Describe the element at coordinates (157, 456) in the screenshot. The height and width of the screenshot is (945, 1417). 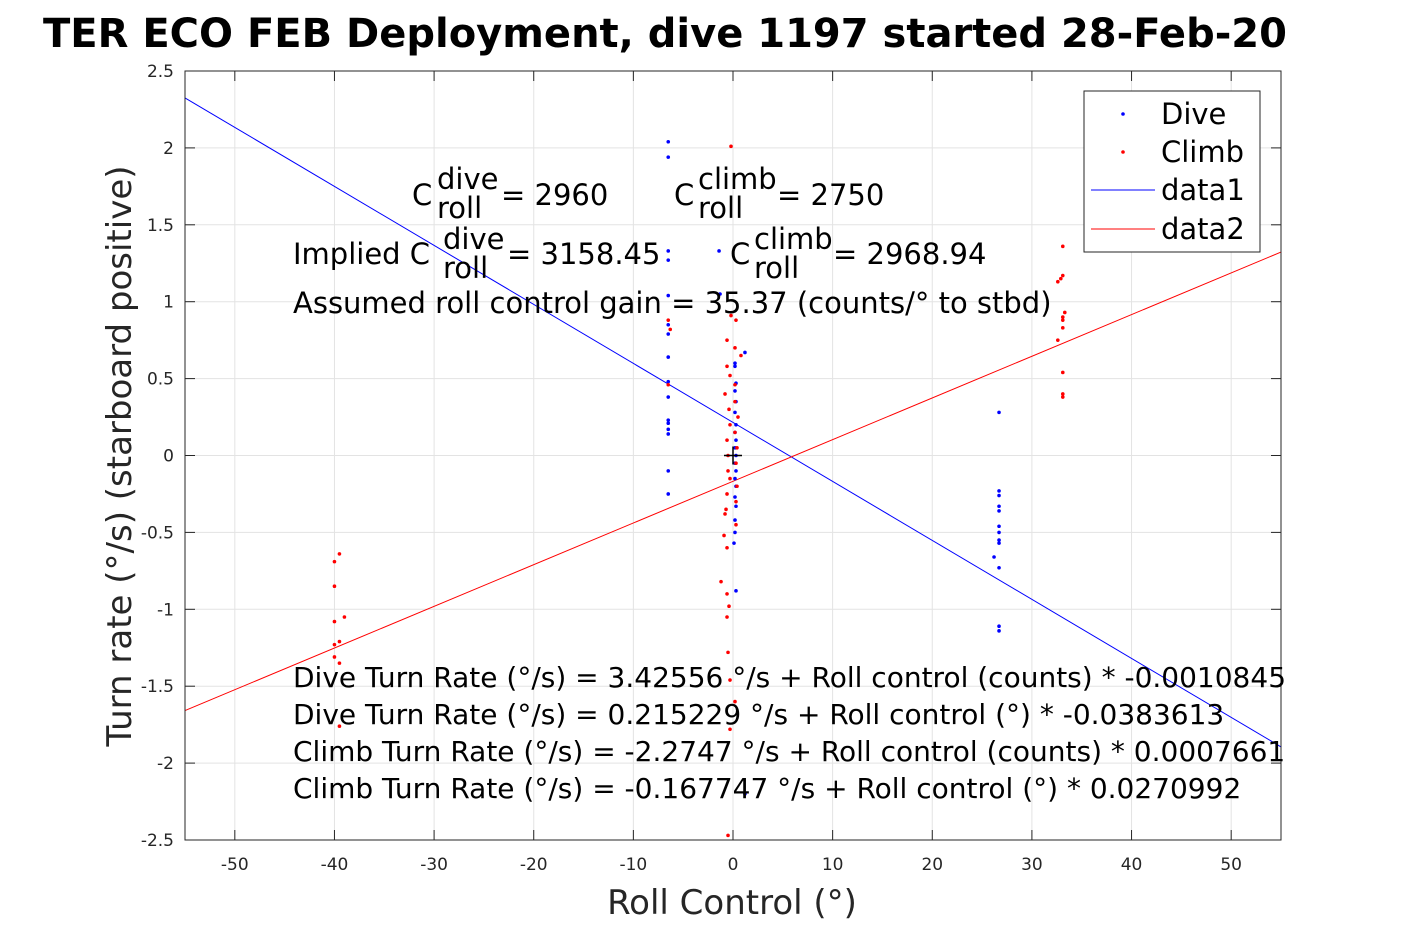
I see `y-tick-labels: -2.5 -2 -1.5 -1 -0.5 0 0.5 1 1.5 2 2.5` at that location.